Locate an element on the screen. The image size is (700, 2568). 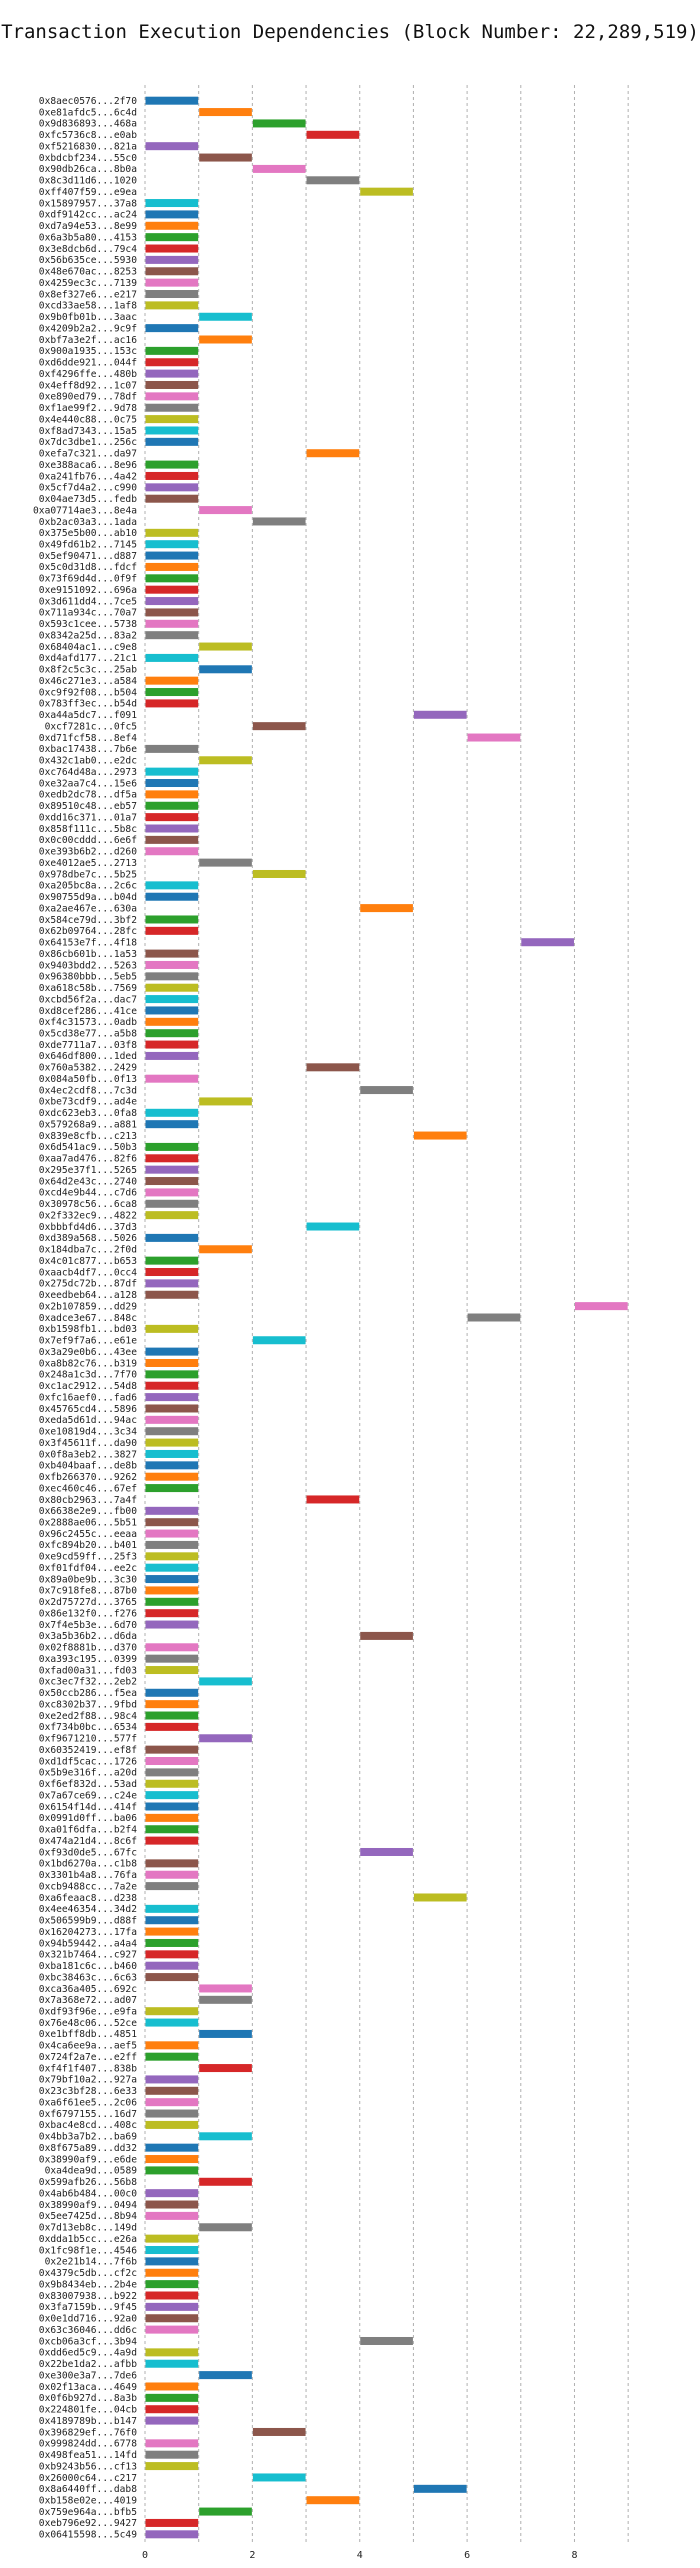
y-tick-label: 0x4ee46354...34d2 is located at coordinates (88, 1909).